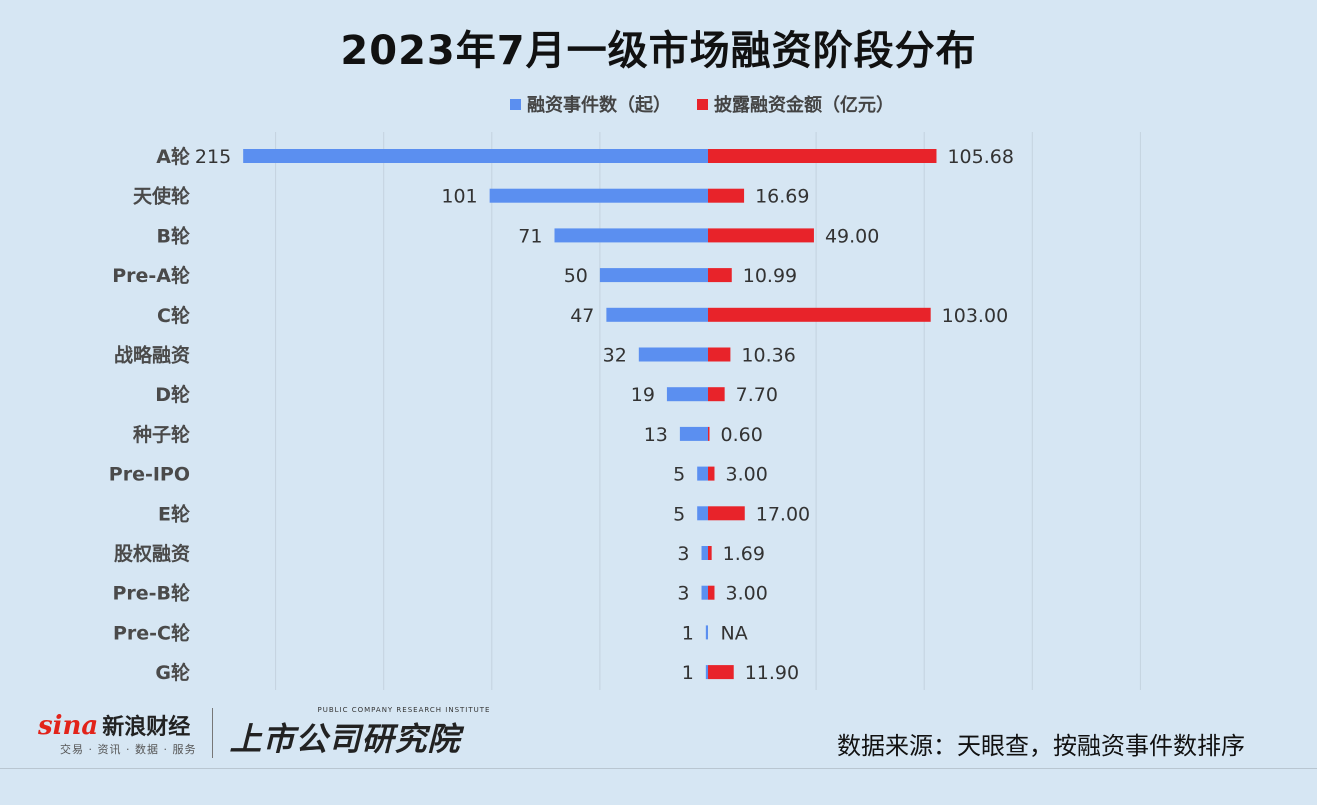  What do you see at coordinates (151, 275) in the screenshot?
I see `category-label: Pre-A轮` at bounding box center [151, 275].